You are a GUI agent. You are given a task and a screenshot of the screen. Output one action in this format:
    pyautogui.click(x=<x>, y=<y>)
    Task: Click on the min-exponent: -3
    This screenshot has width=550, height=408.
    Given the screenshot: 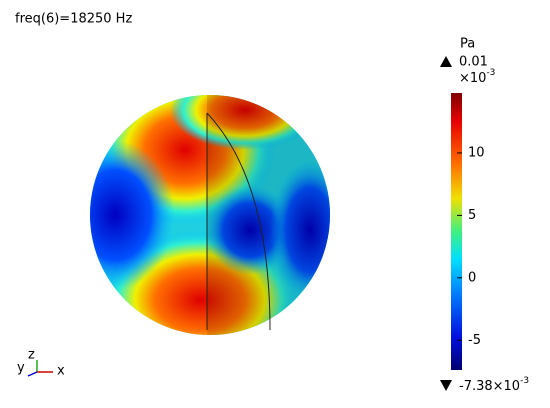 What is the action you would take?
    pyautogui.click(x=524, y=381)
    